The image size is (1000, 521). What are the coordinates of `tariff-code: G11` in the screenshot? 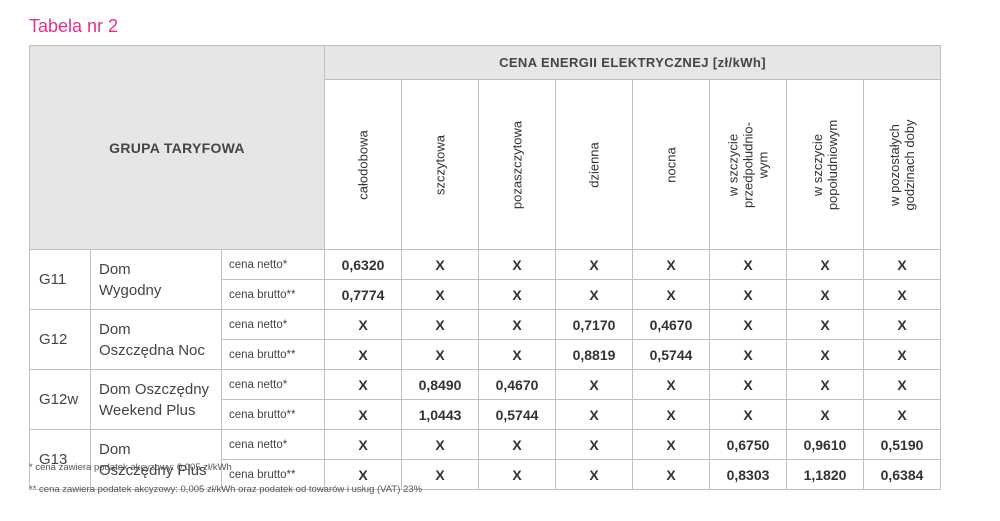 It's located at (60, 279).